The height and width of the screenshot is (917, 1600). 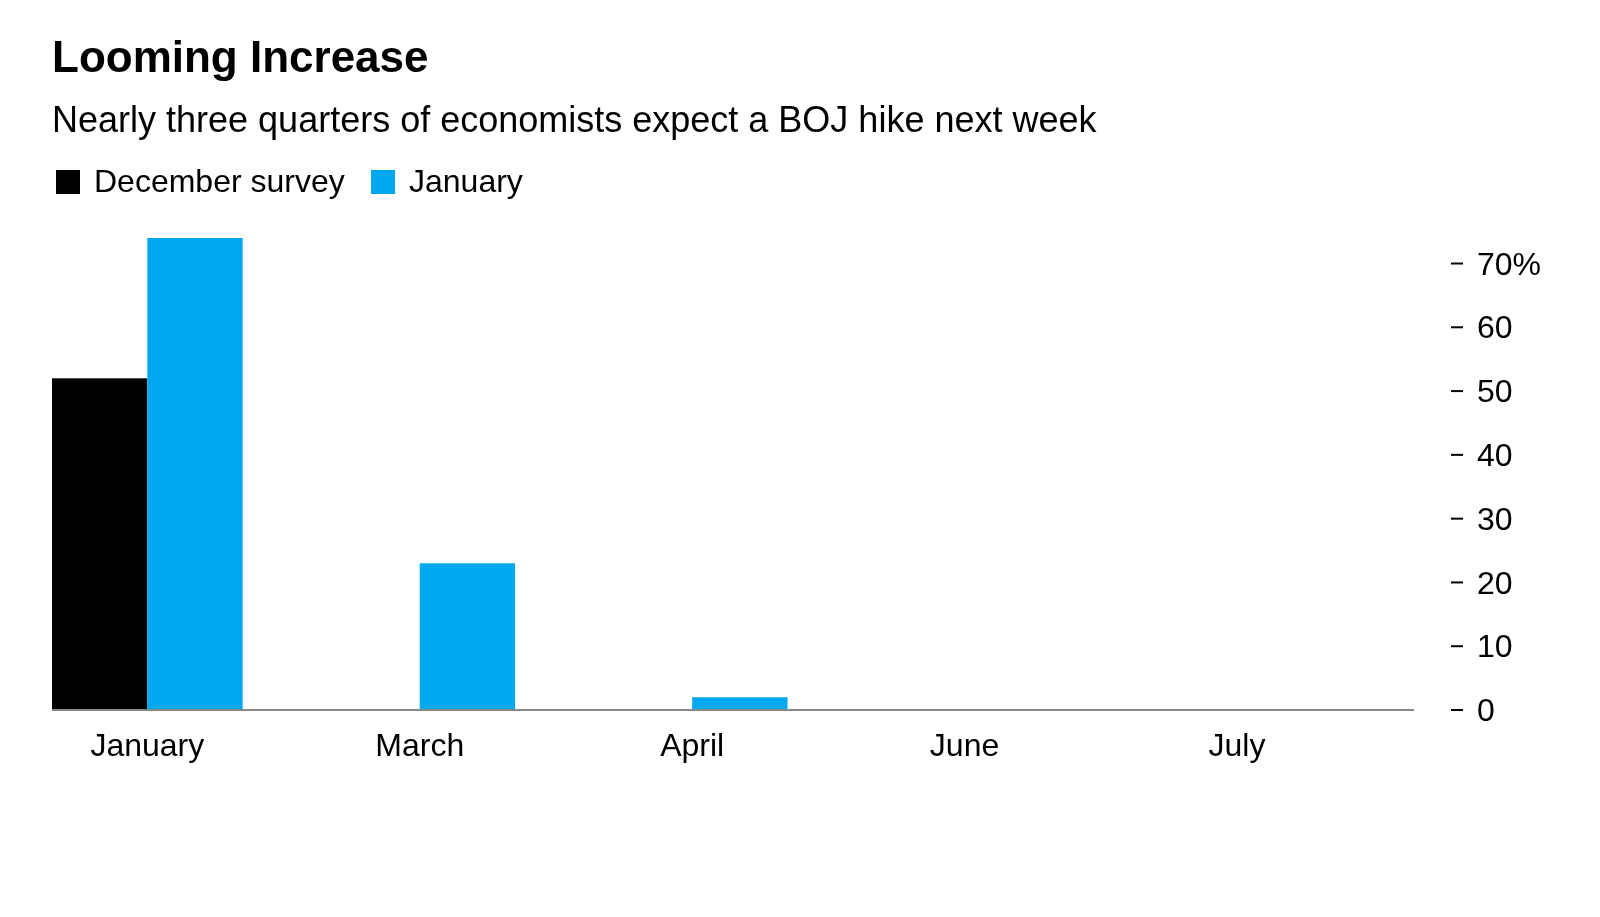 I want to click on x-tick-label: April, so click(x=692, y=745).